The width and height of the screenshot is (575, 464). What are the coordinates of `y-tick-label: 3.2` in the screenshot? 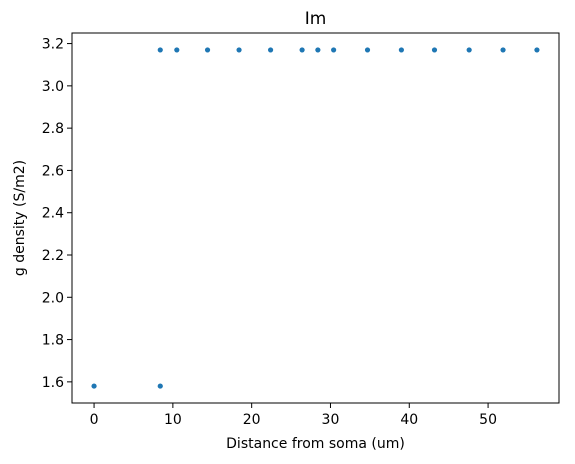 It's located at (53, 45).